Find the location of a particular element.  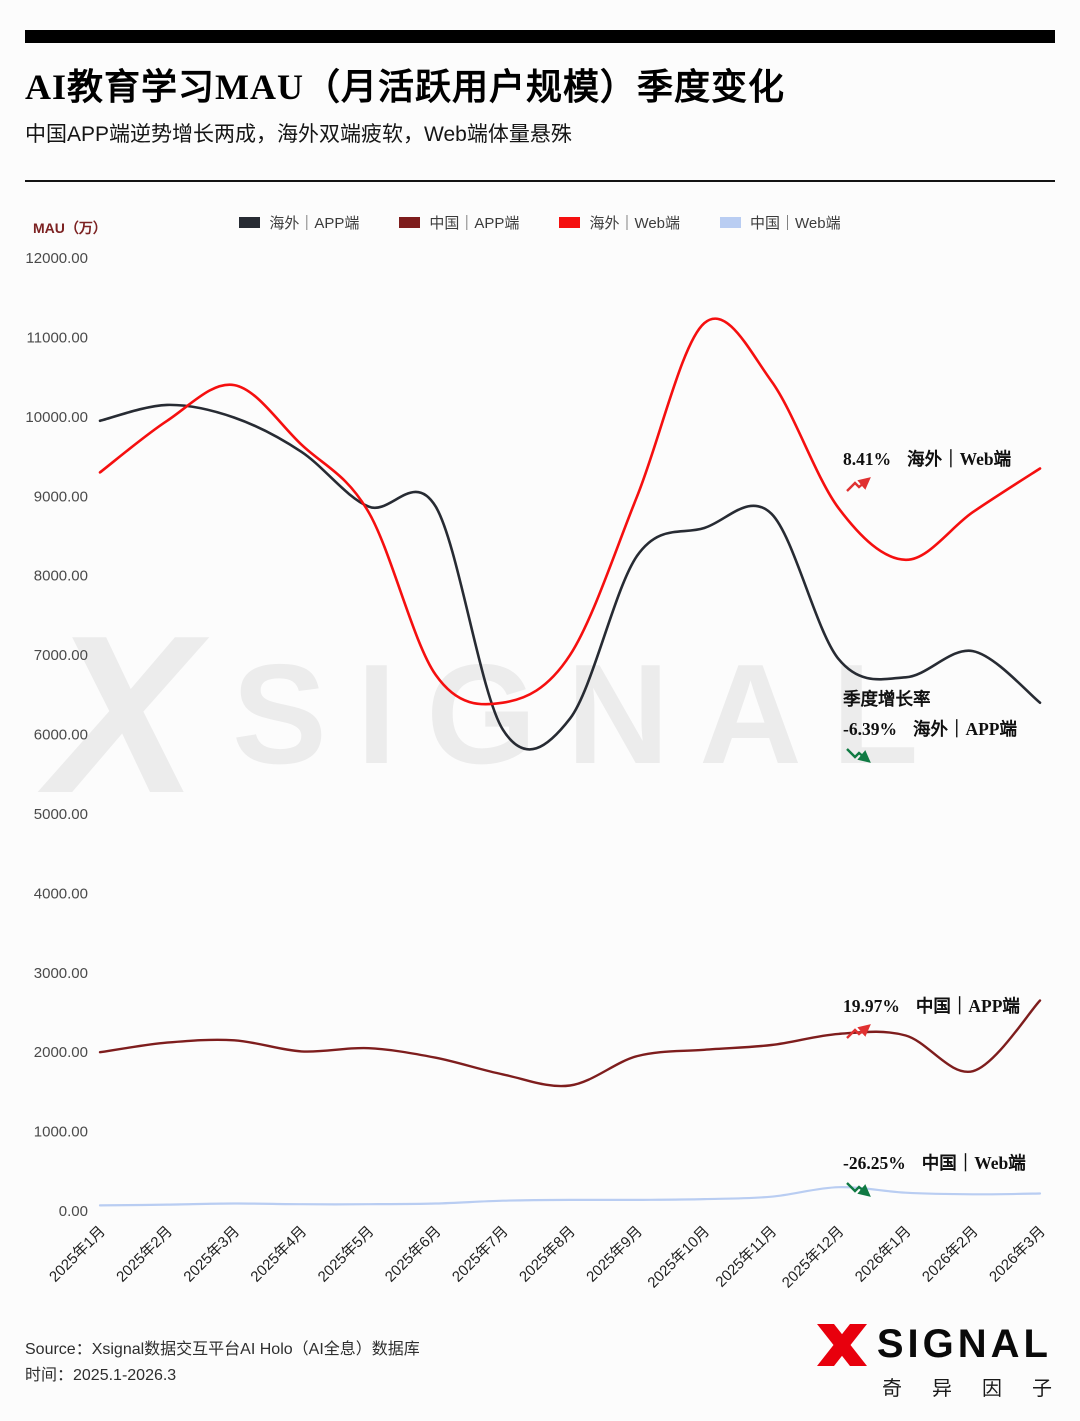

x-axis-tick: 2025年9月 is located at coordinates (614, 1254).